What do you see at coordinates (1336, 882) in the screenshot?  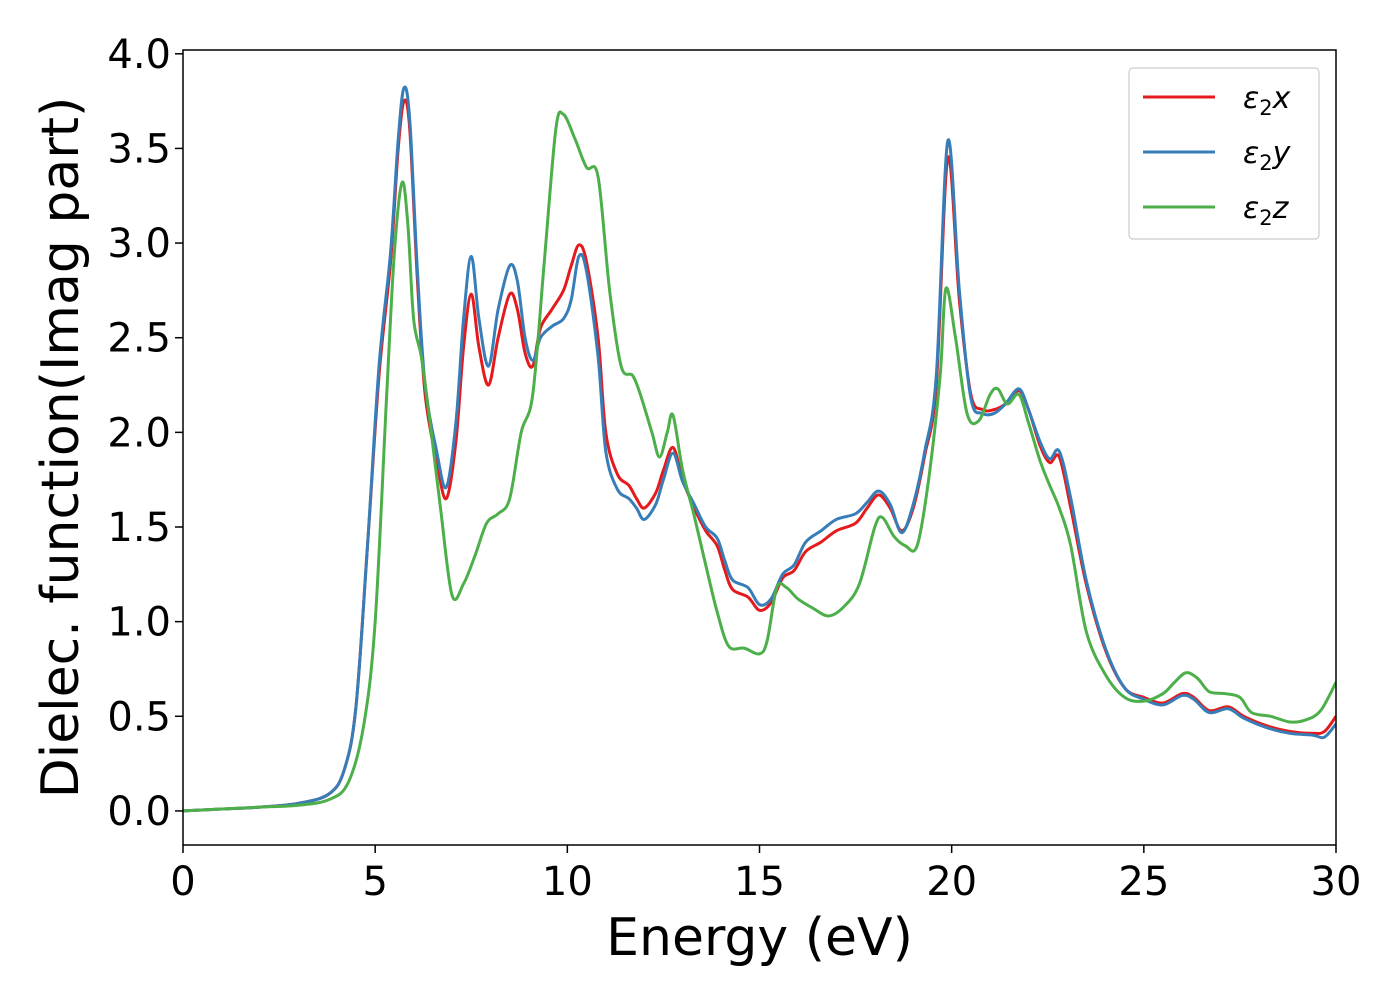 I see `x-tick-label: 30` at bounding box center [1336, 882].